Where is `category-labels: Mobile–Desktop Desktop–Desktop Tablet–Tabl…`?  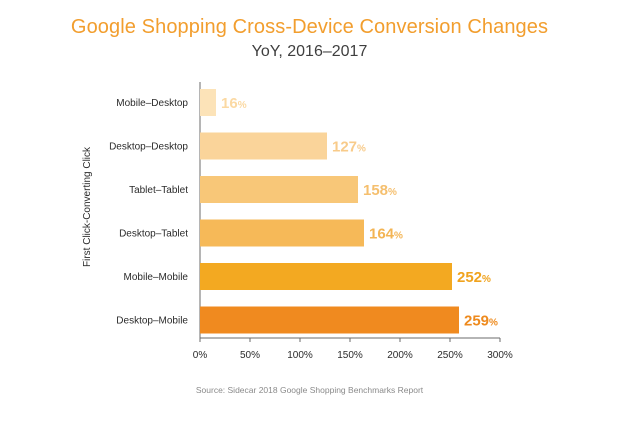
category-labels: Mobile–Desktop Desktop–Desktop Tablet–Tabl… is located at coordinates (148, 212).